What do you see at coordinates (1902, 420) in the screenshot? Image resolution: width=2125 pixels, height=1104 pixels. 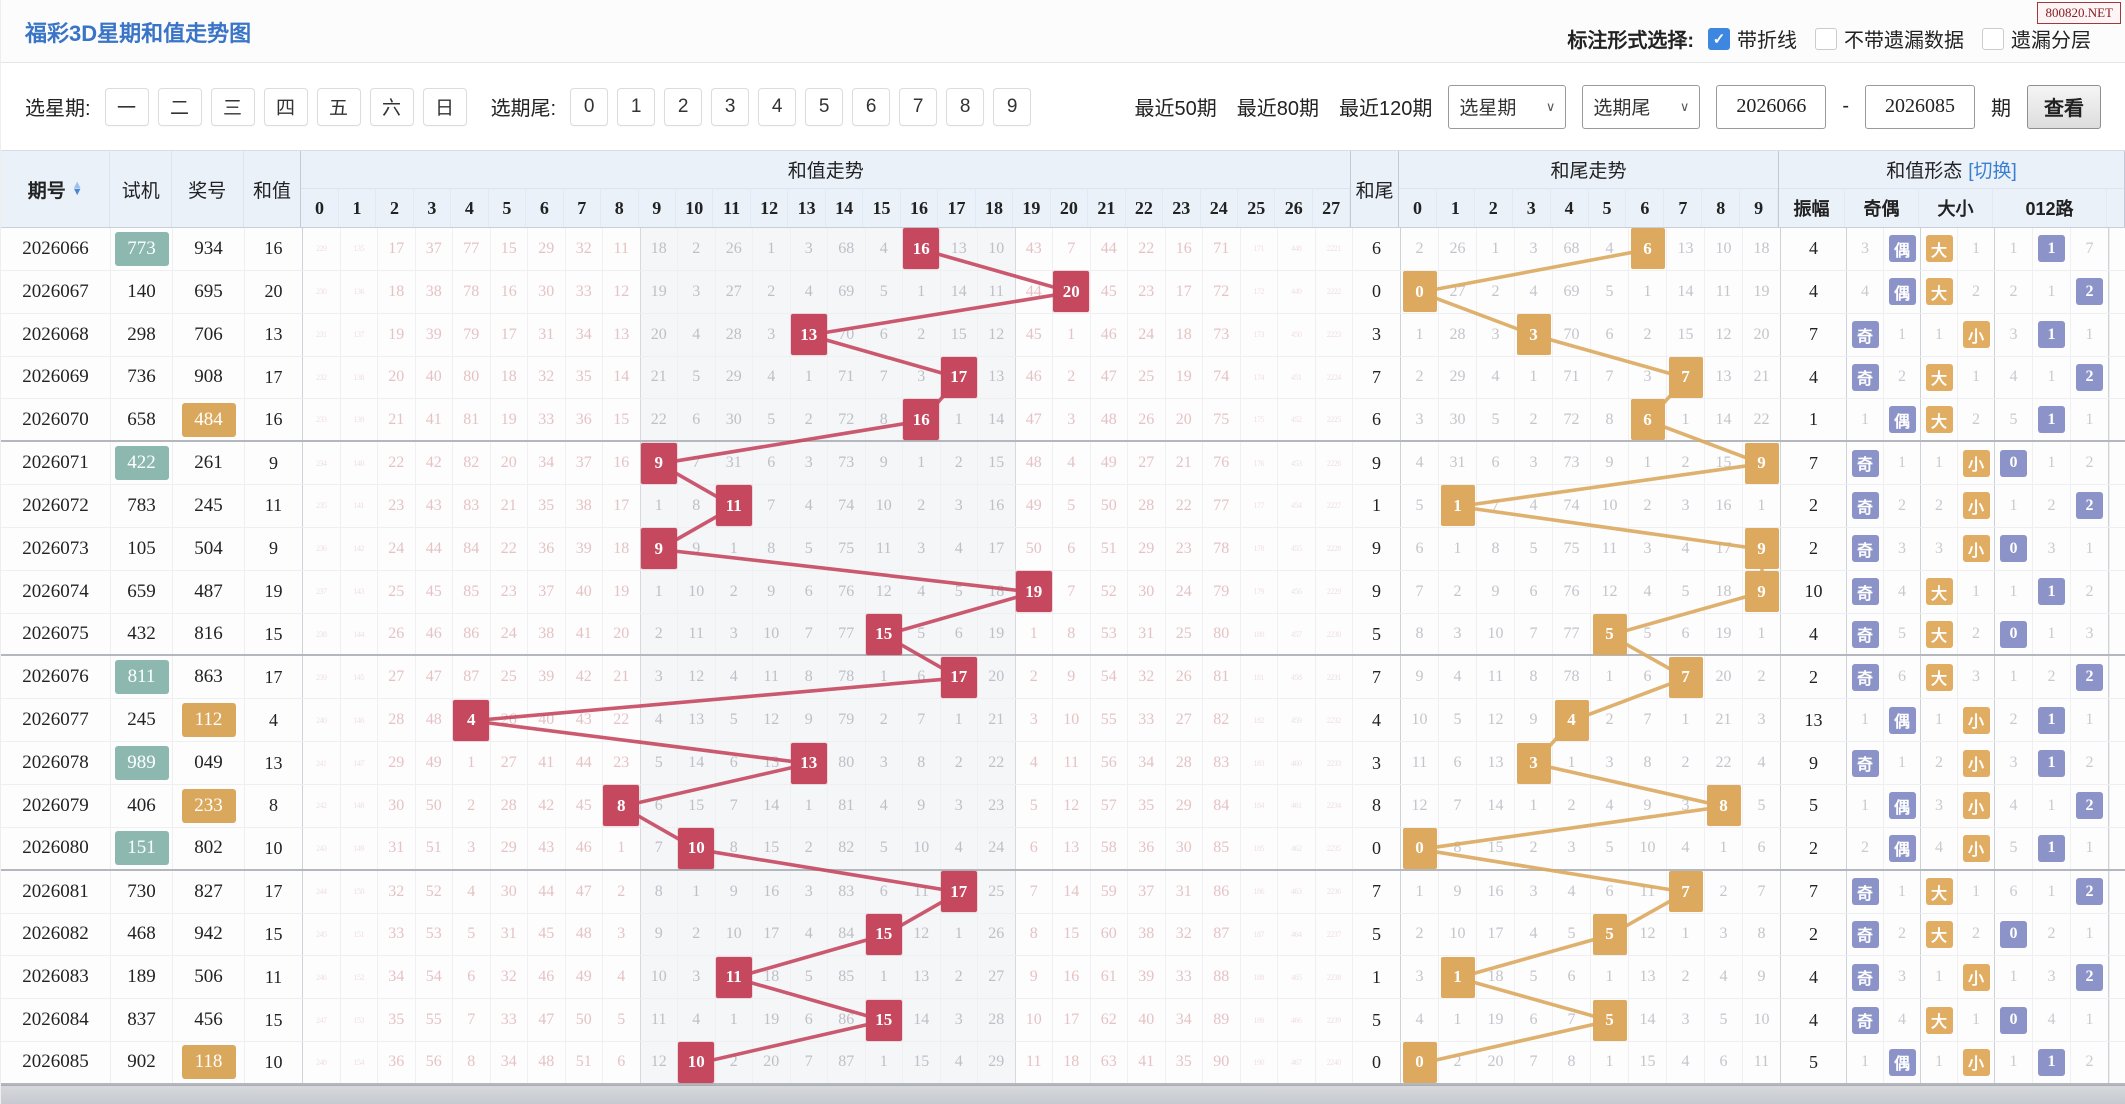 I see `parity-cell: 偶` at bounding box center [1902, 420].